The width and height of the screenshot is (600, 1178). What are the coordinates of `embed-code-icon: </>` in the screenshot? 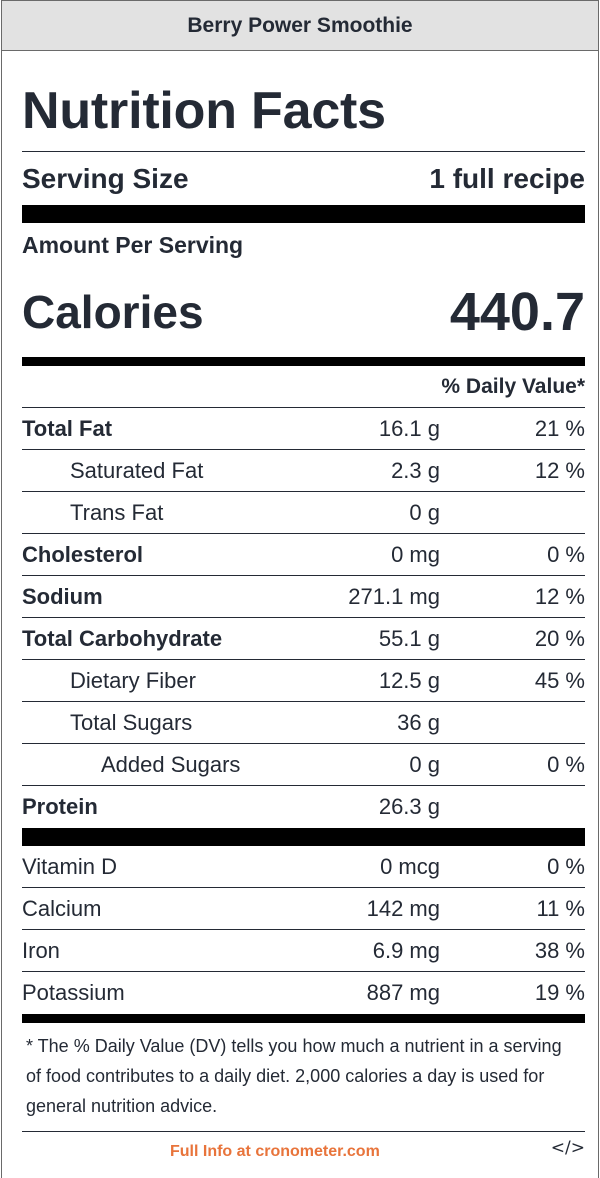 It's located at (567, 1148).